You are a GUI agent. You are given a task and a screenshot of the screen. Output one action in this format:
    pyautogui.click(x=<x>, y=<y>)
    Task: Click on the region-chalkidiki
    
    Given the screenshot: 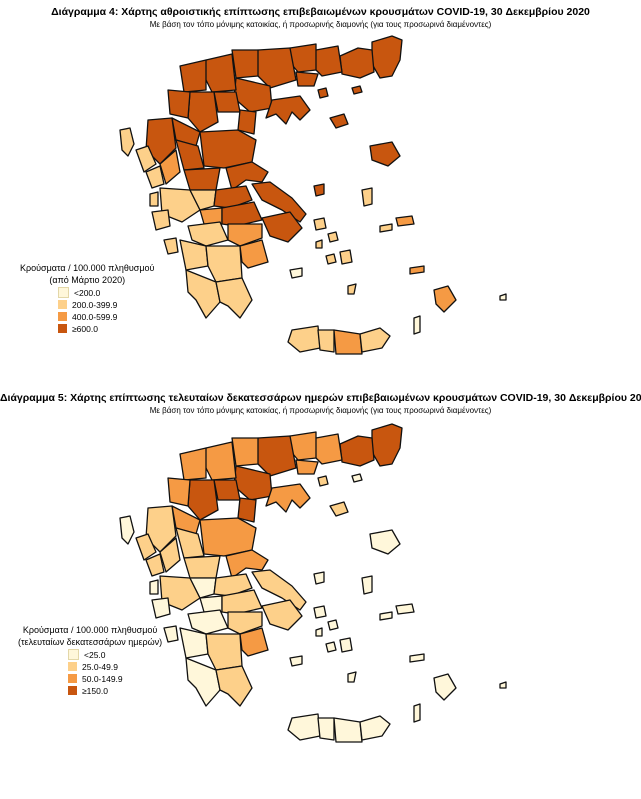 What is the action you would take?
    pyautogui.click(x=288, y=110)
    